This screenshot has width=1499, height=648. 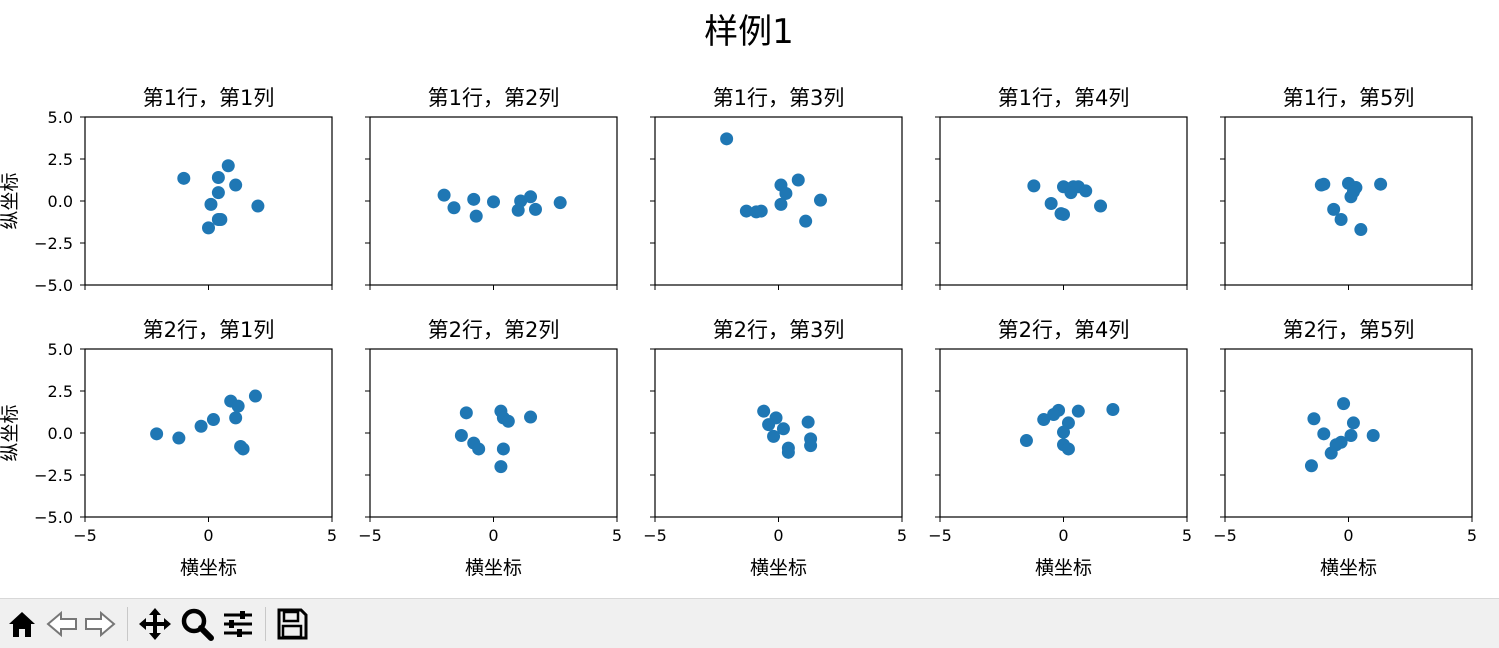 I want to click on y-axis-label: 纵坐标, so click(x=10, y=200).